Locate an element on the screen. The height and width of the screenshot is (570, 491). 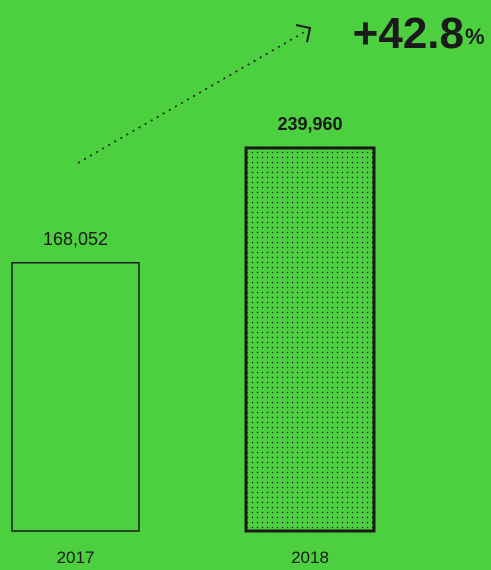
trend-arrow-head-icon is located at coordinates (303, 33).